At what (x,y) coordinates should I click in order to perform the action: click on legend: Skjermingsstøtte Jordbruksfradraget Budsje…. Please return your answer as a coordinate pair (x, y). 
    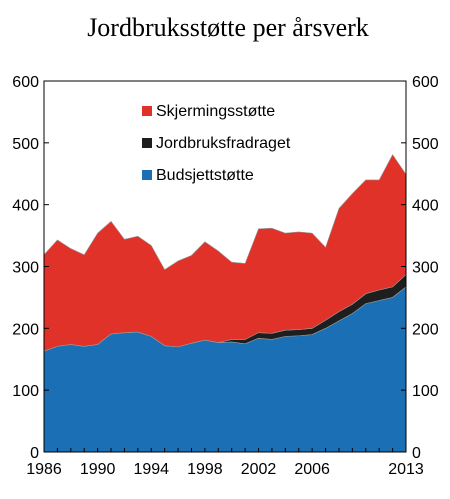
    Looking at the image, I should click on (216, 143).